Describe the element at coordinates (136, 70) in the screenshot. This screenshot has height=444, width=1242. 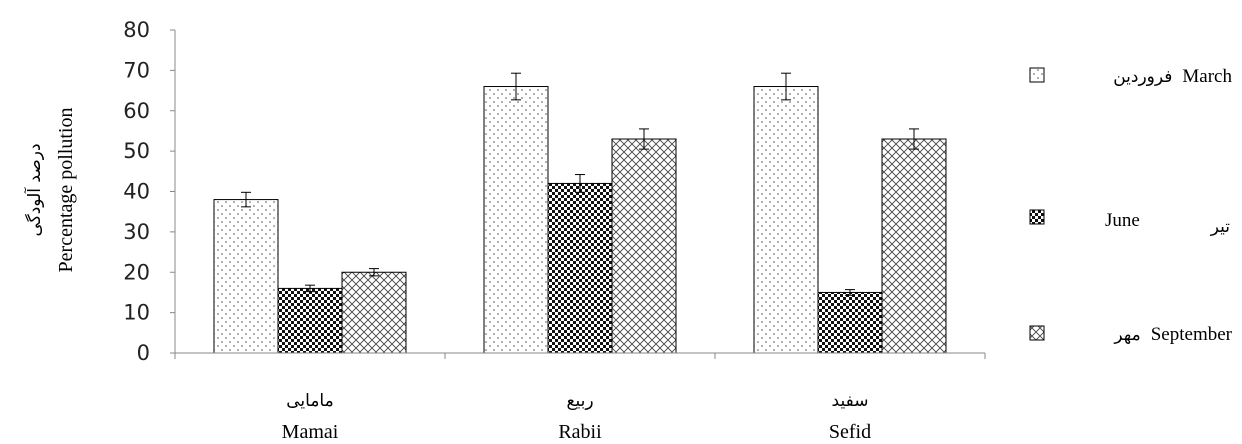
I see `y-tick-label: 70` at that location.